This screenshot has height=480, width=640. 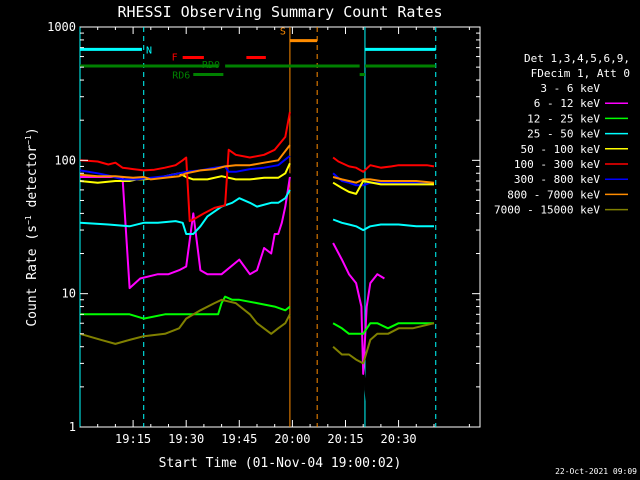 What do you see at coordinates (69, 294) in the screenshot?
I see `y-tick-label-1: 10` at bounding box center [69, 294].